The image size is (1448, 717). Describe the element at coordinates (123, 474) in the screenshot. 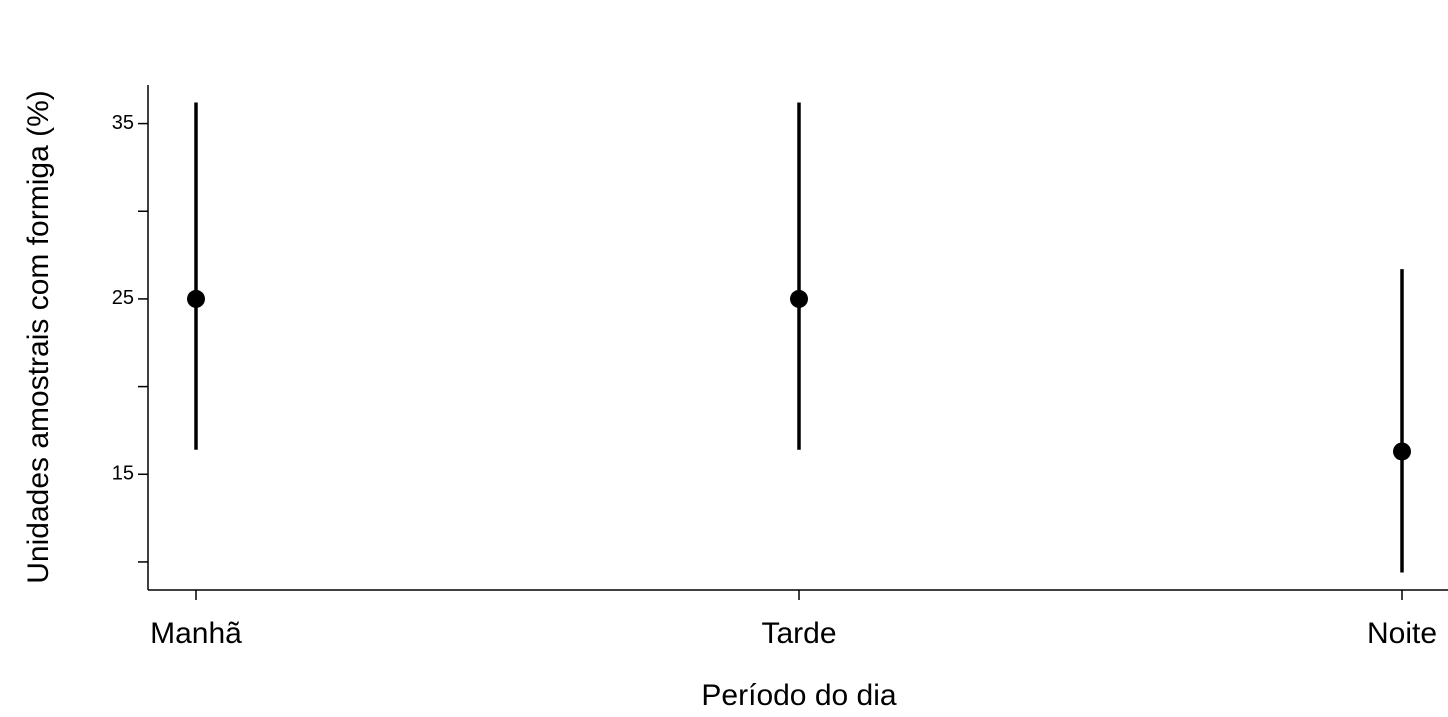

I see `y-tick-label: 15` at that location.